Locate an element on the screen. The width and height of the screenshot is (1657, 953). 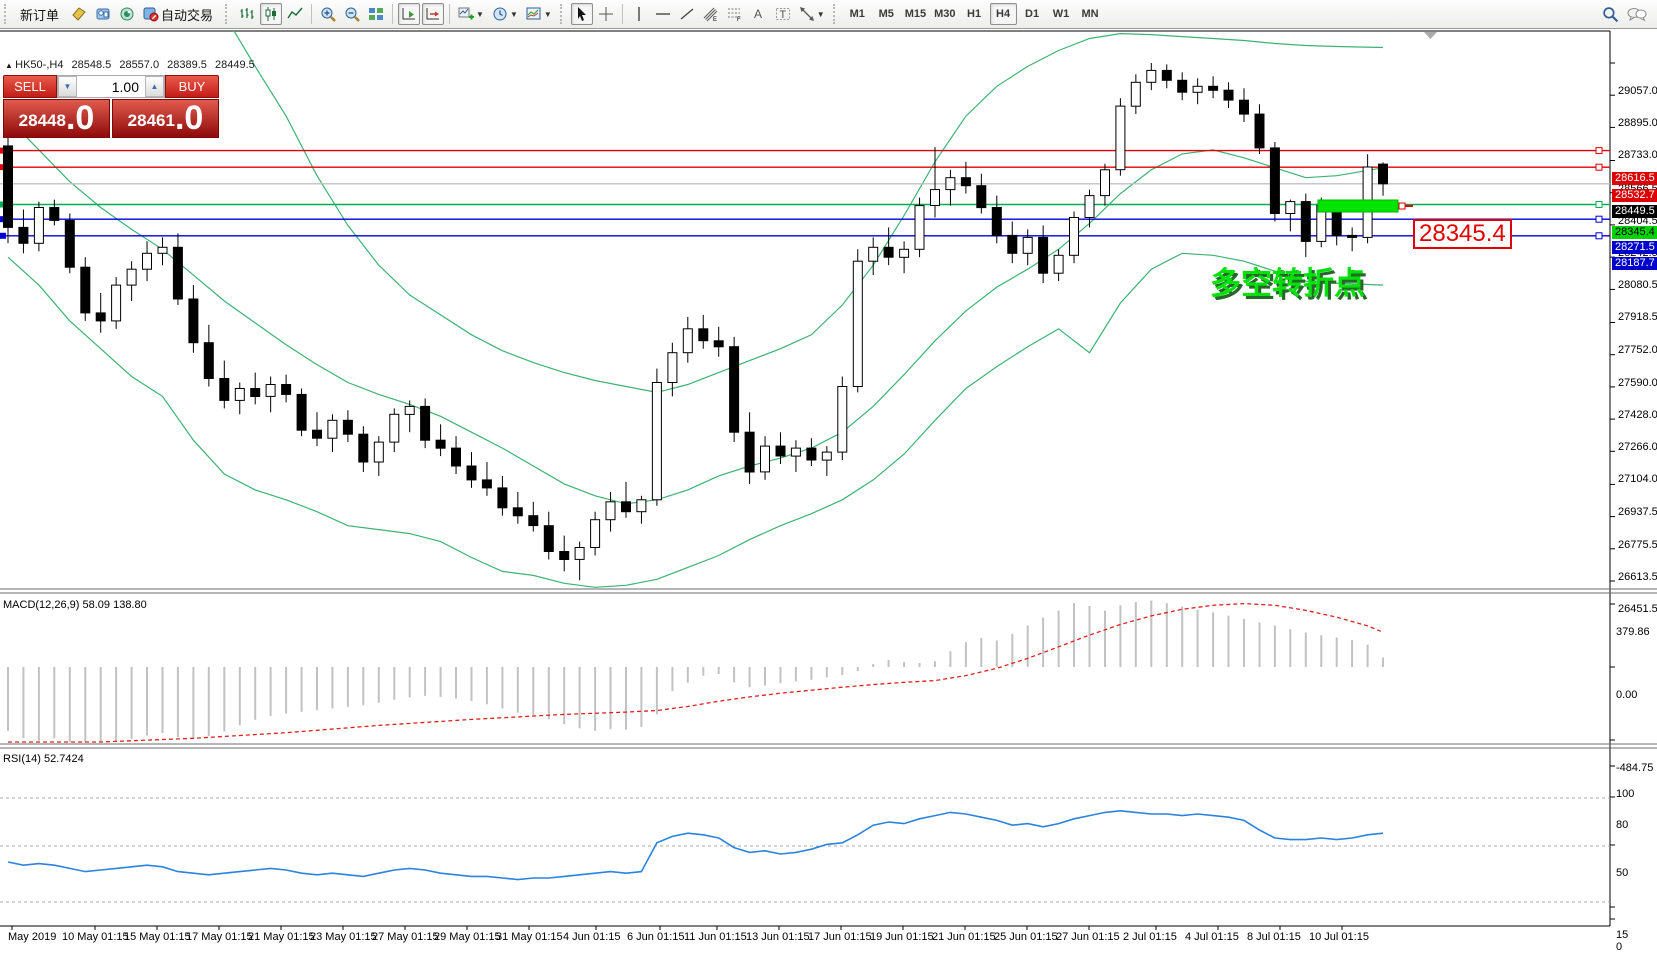
sell-price-pips: .0 is located at coordinates (80, 118).